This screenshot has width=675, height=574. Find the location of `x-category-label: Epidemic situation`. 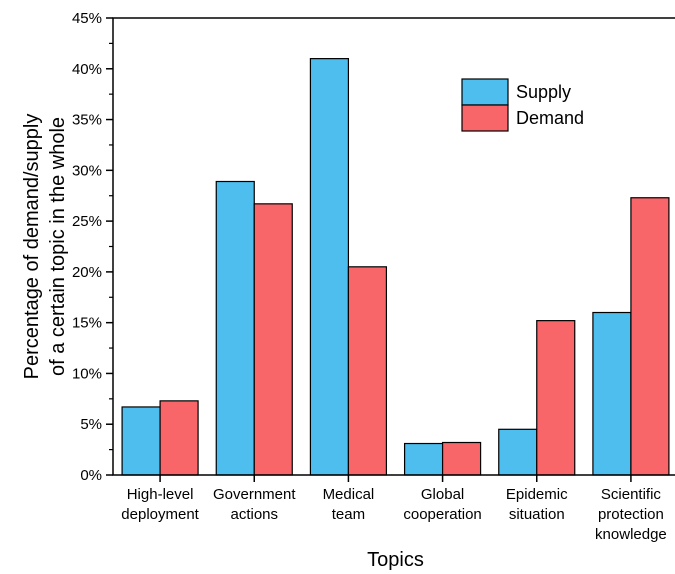

x-category-label: Epidemic situation is located at coordinates (537, 504).